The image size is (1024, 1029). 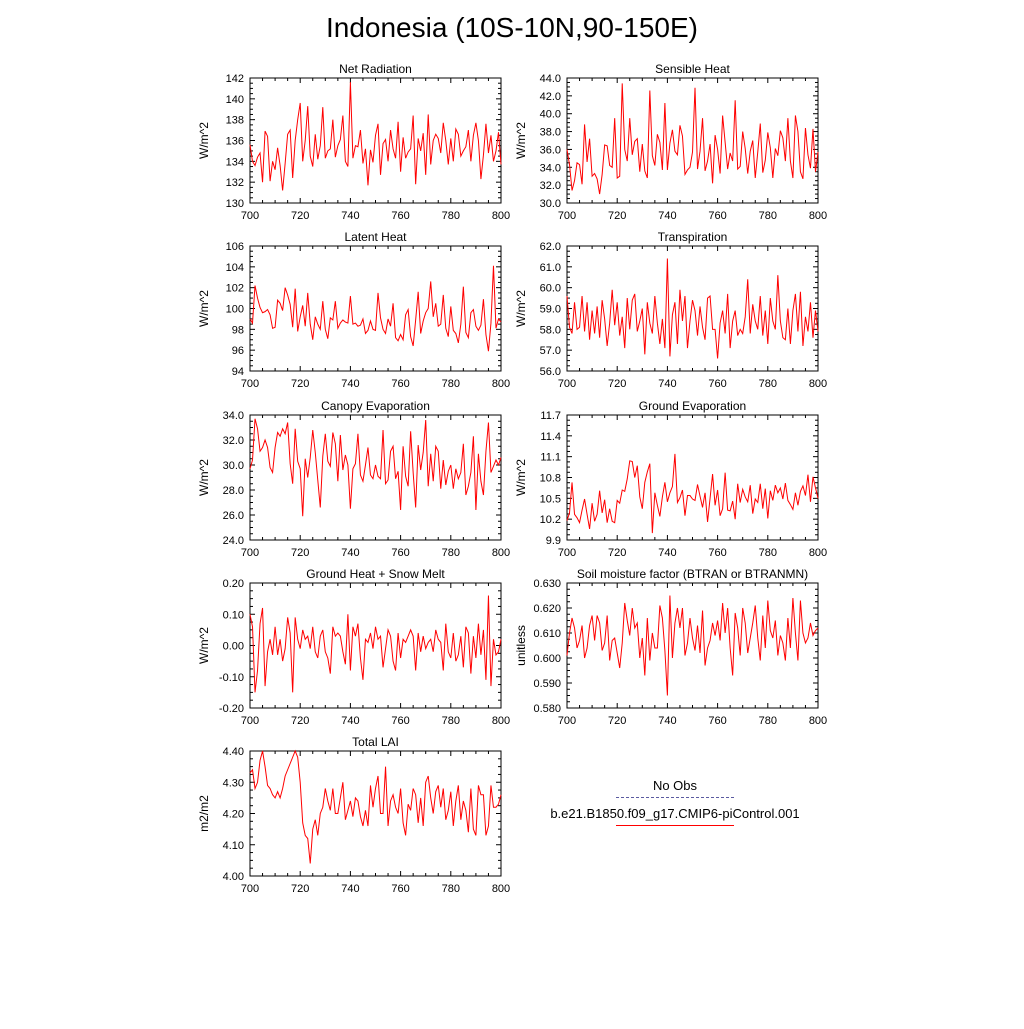 I want to click on panel-1-xtick-label: 740, so click(x=350, y=216).